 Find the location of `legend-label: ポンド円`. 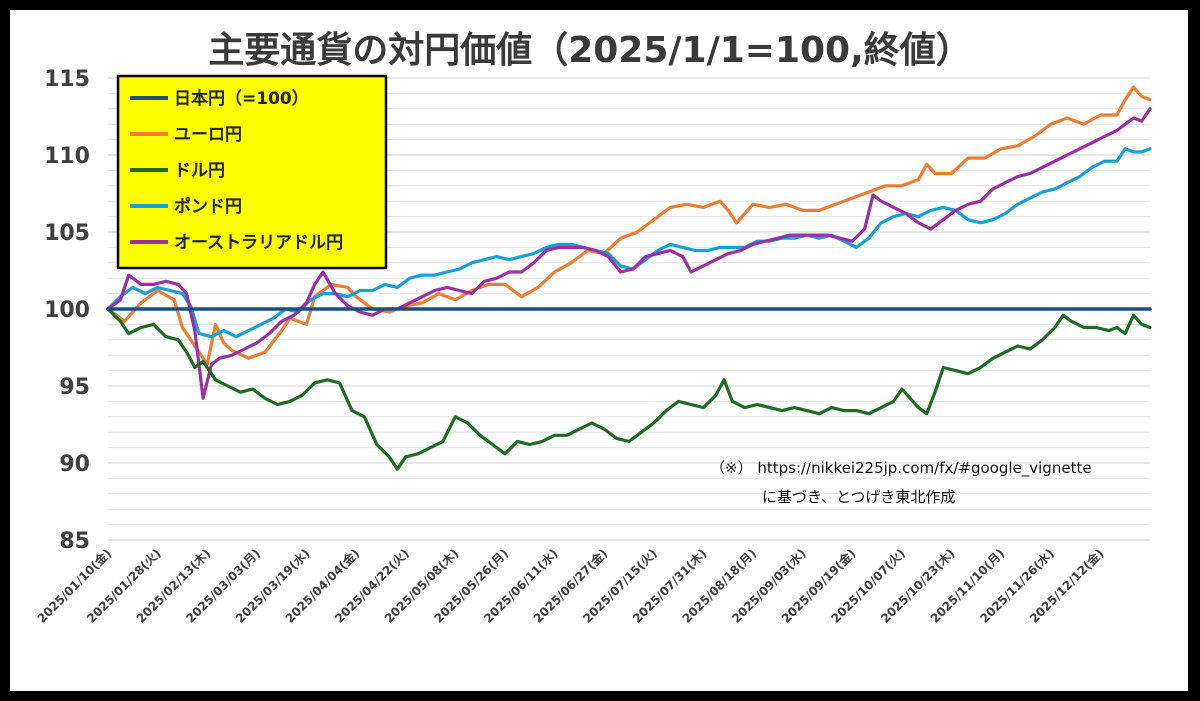

legend-label: ポンド円 is located at coordinates (208, 206).